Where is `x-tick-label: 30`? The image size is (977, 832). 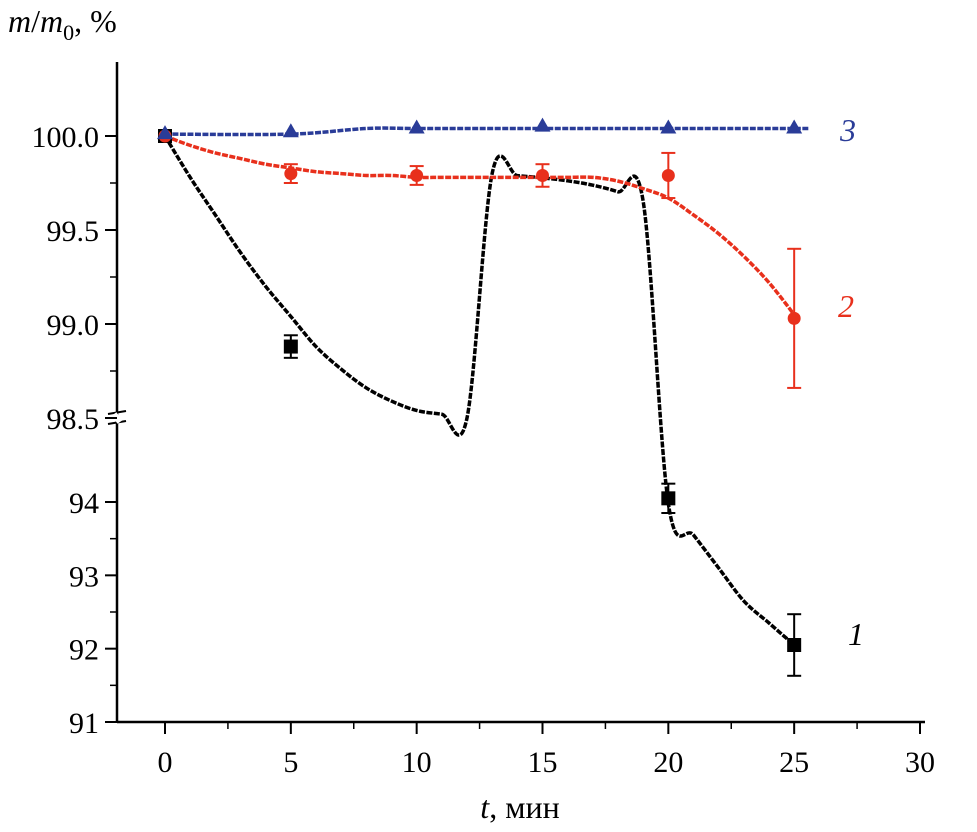
x-tick-label: 30 is located at coordinates (920, 762).